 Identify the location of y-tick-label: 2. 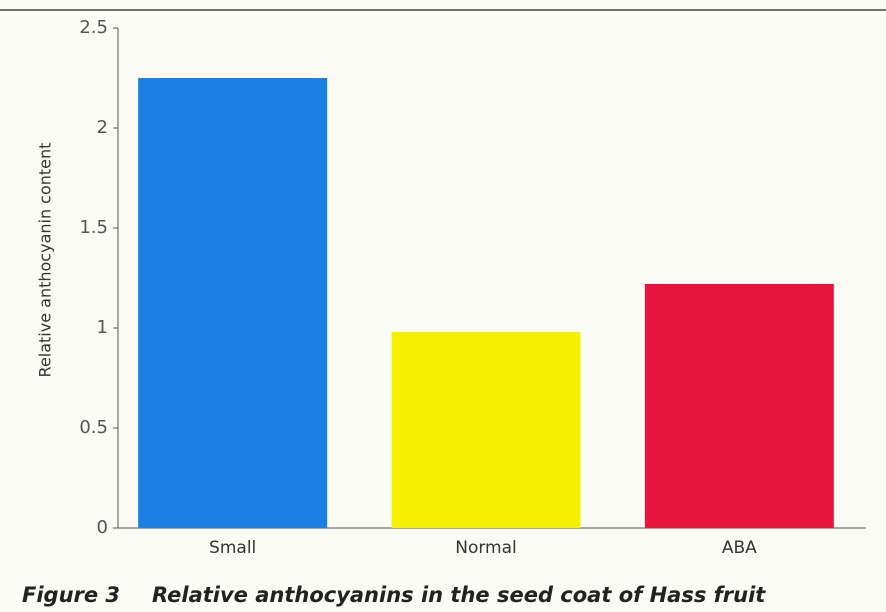
(102, 127).